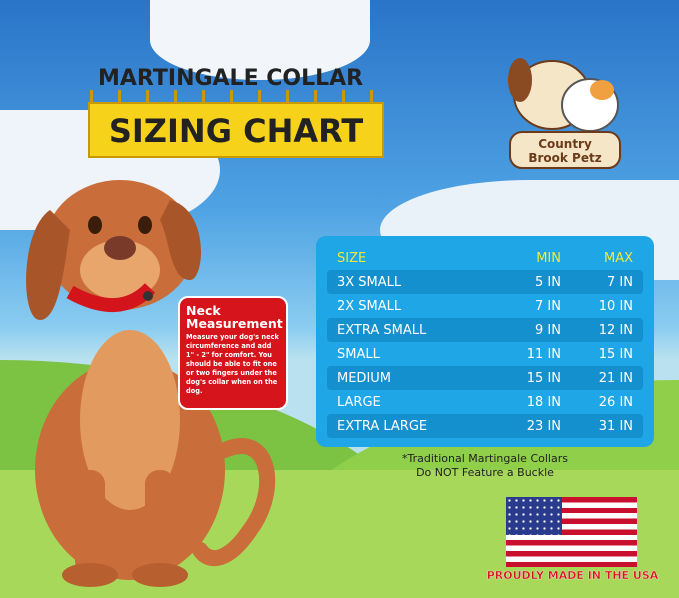  Describe the element at coordinates (618, 258) in the screenshot. I see `header-max: MAX` at that location.